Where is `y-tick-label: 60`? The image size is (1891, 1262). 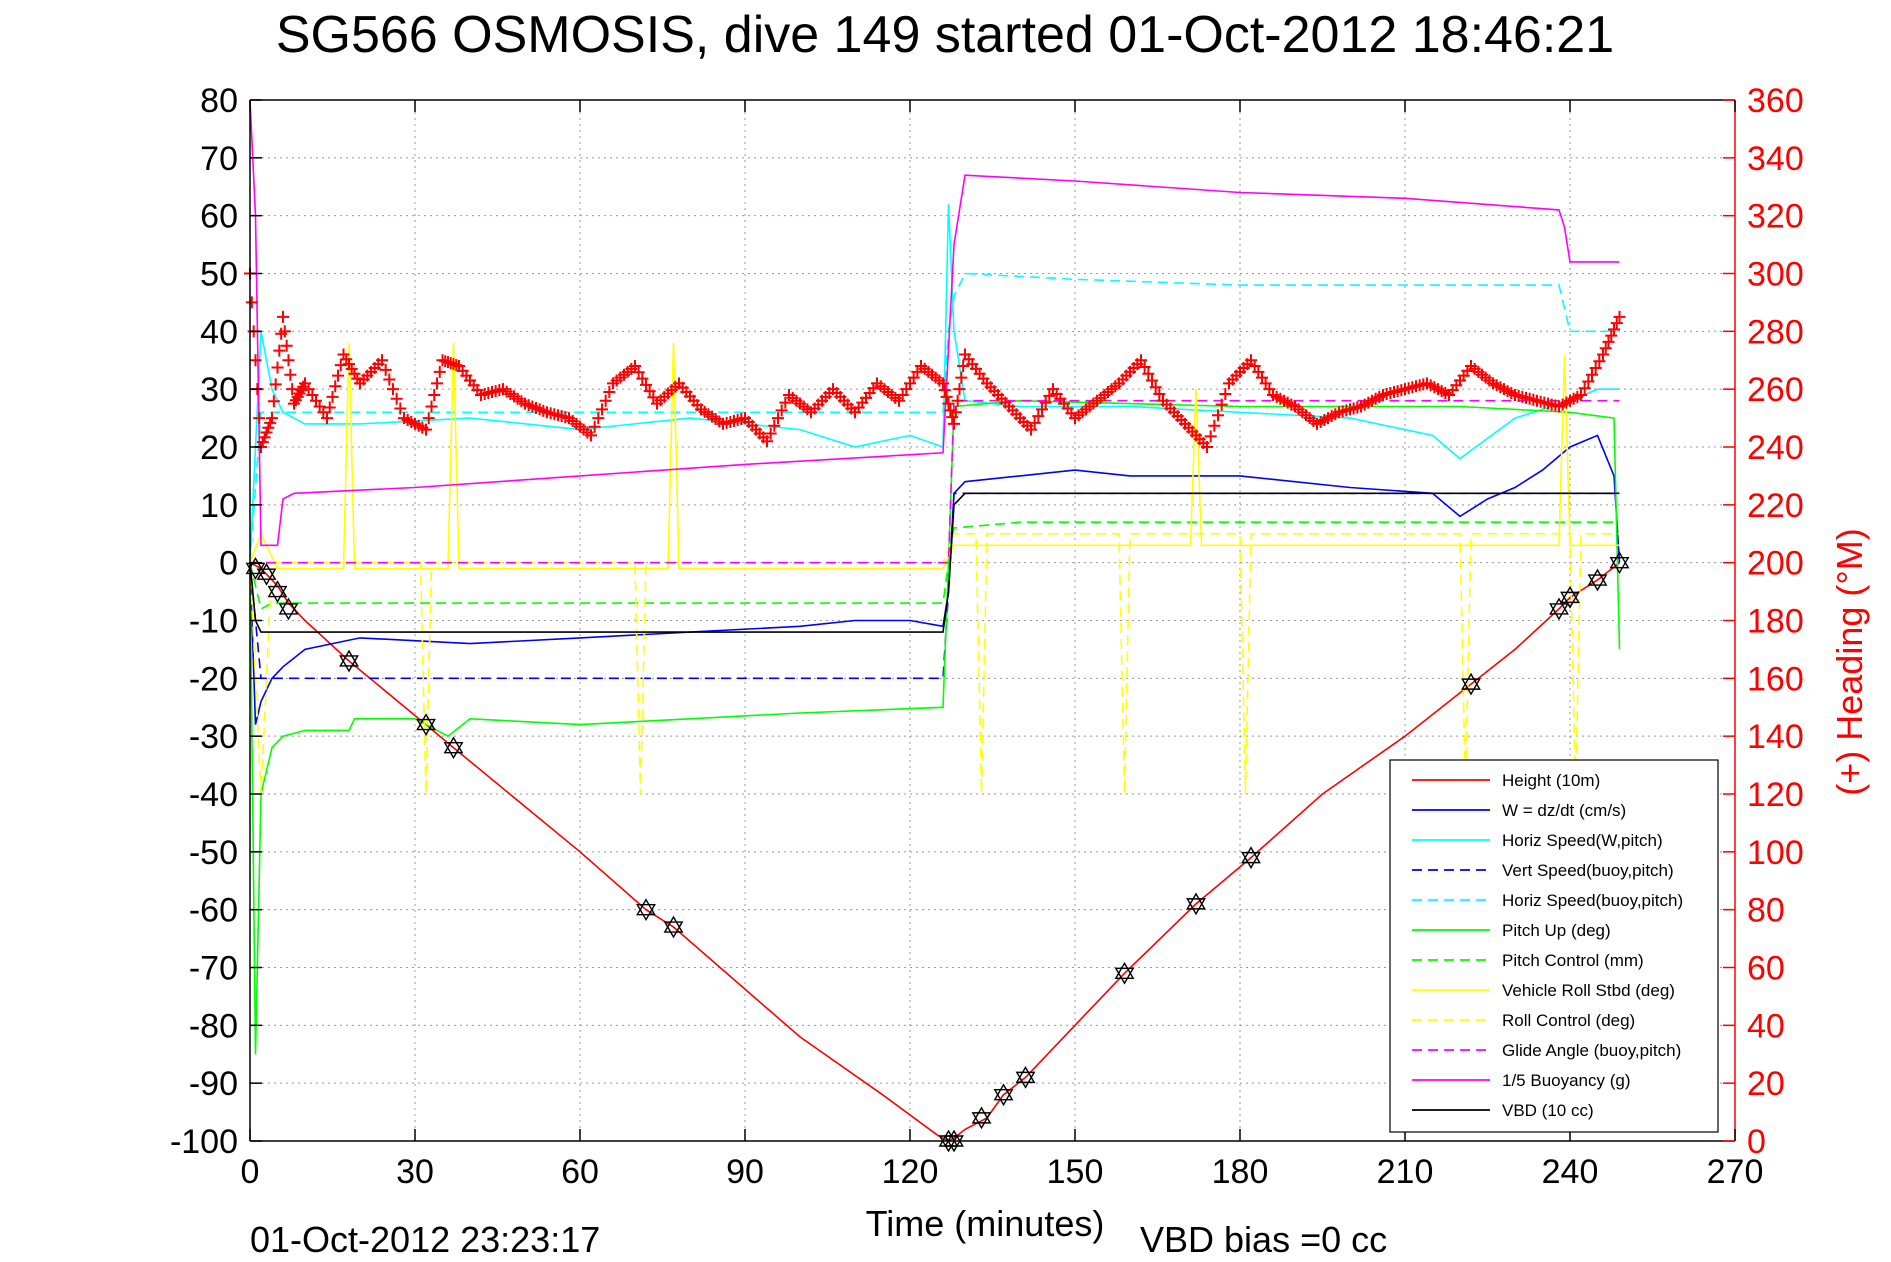
y-tick-label: 60 is located at coordinates (219, 217).